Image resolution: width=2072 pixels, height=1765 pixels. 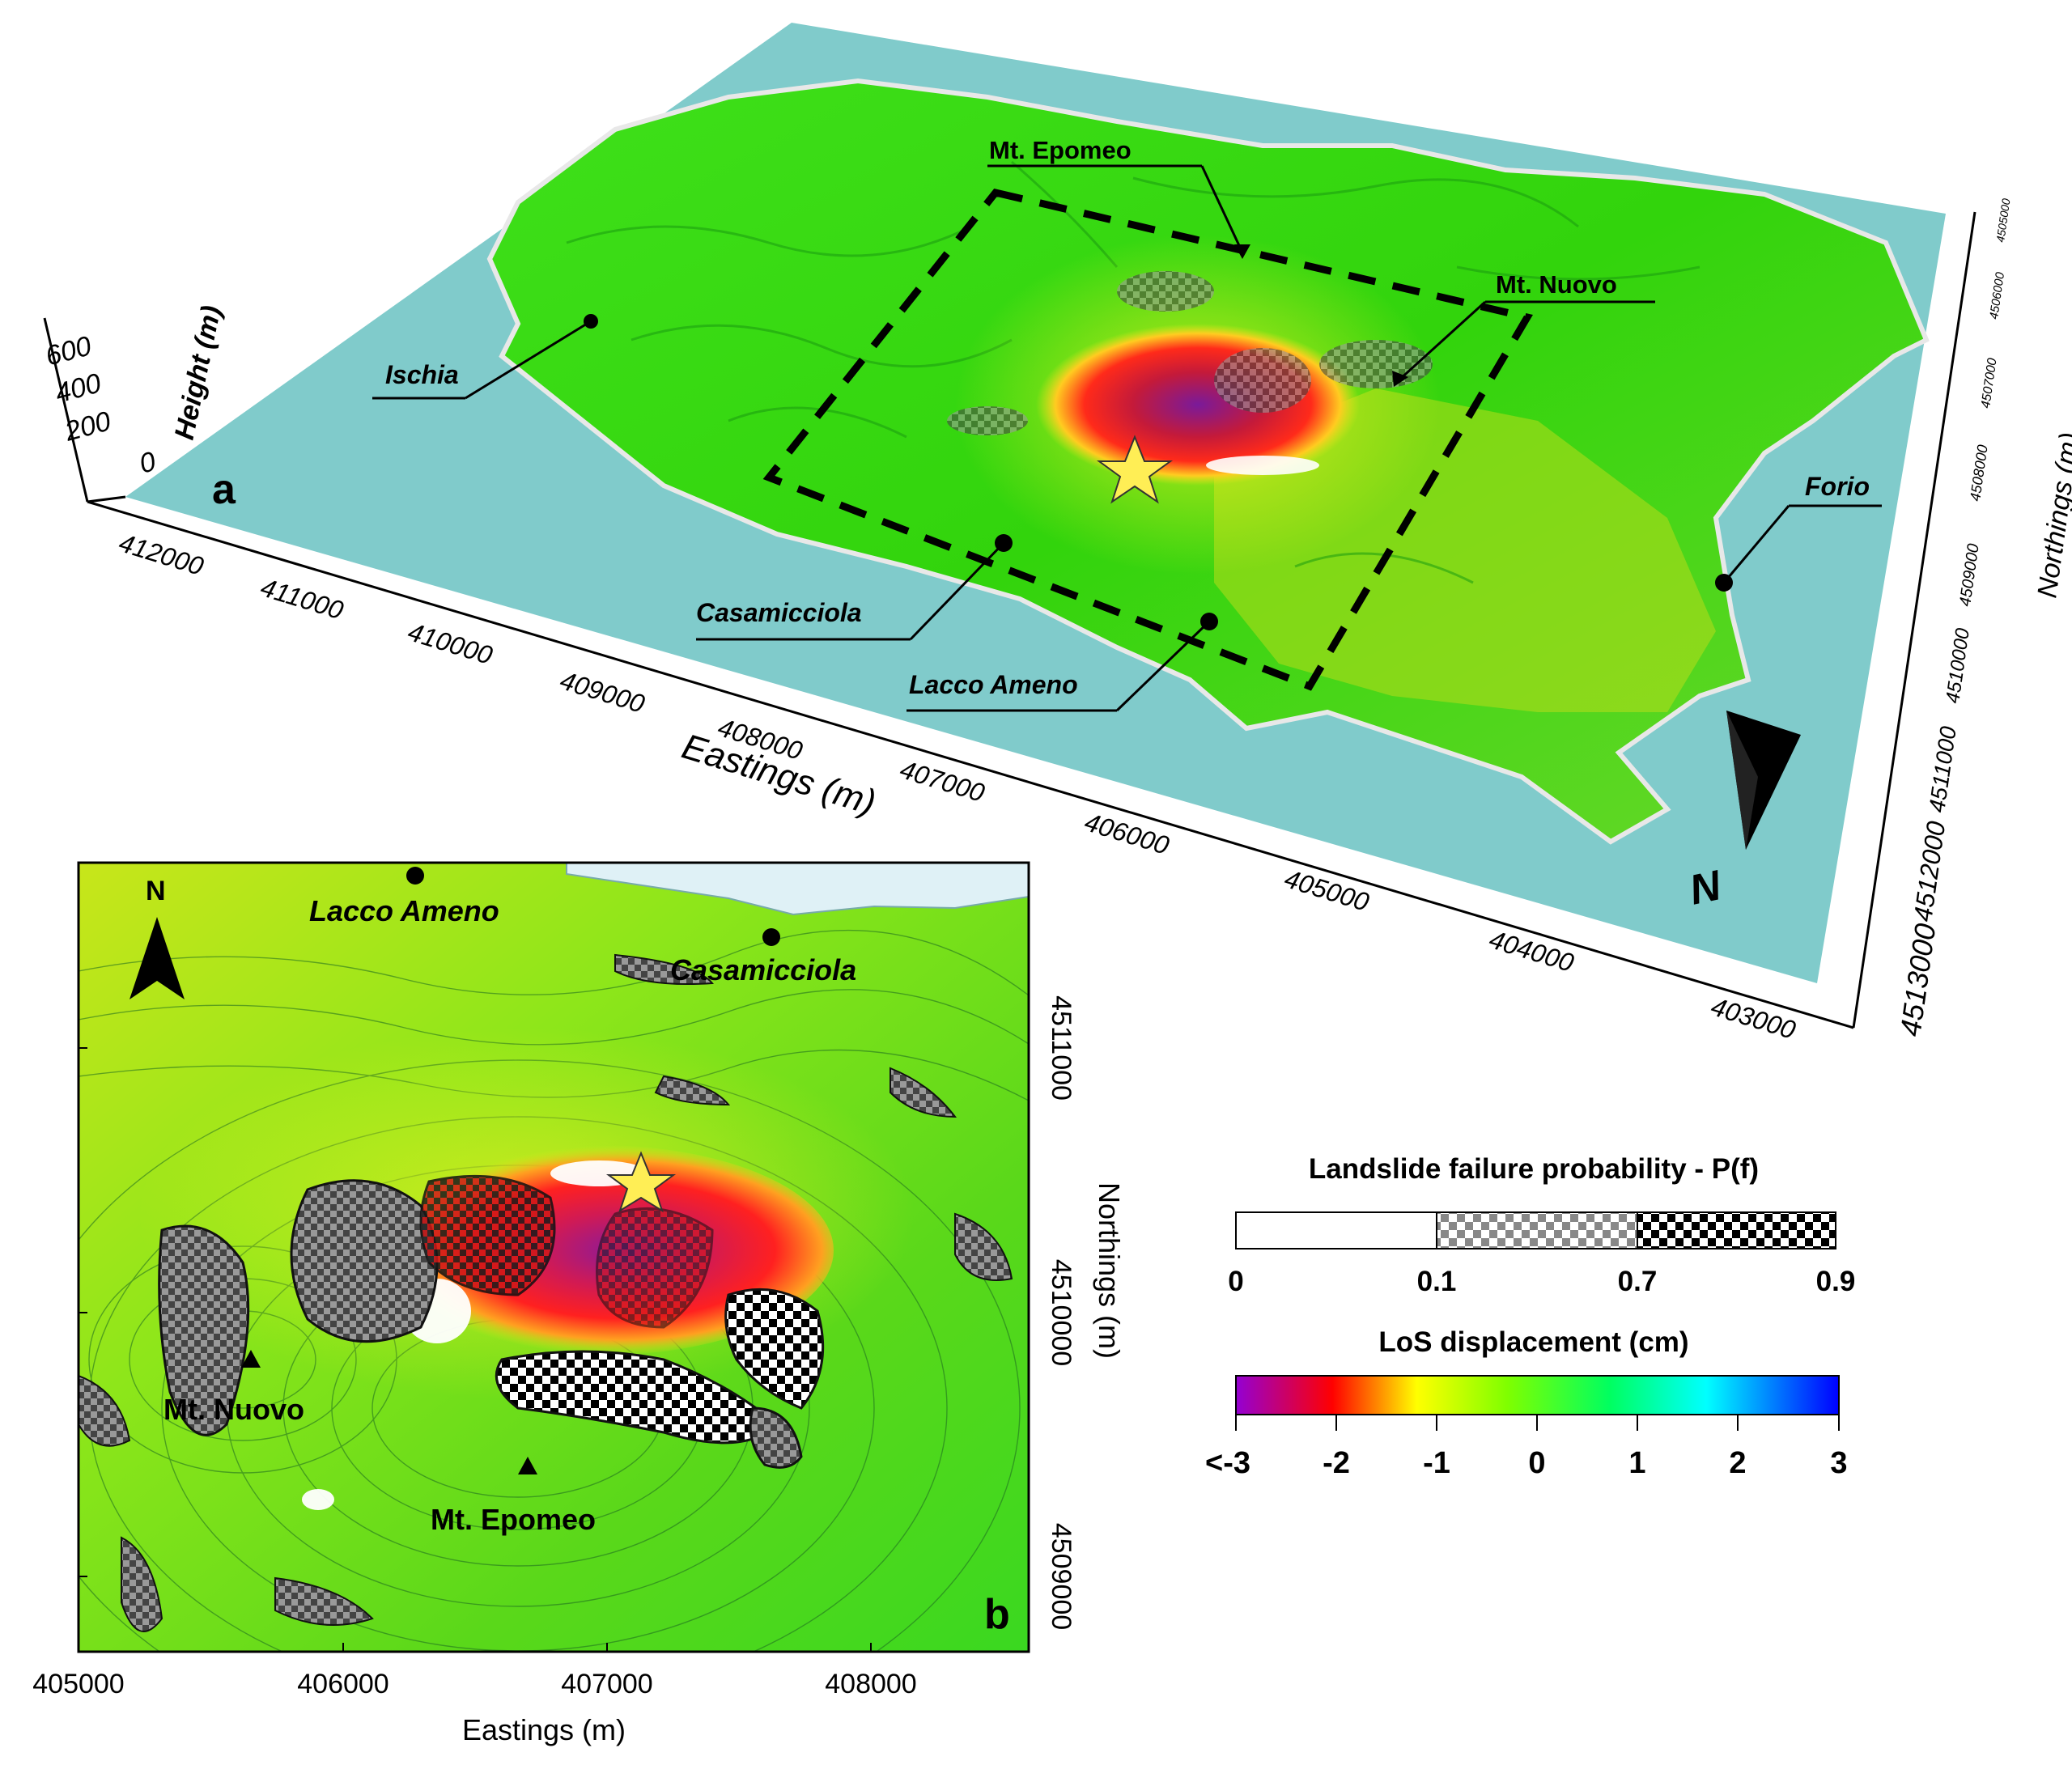 What do you see at coordinates (1737, 1463) in the screenshot?
I see `legend-los-tick-2: 2` at bounding box center [1737, 1463].